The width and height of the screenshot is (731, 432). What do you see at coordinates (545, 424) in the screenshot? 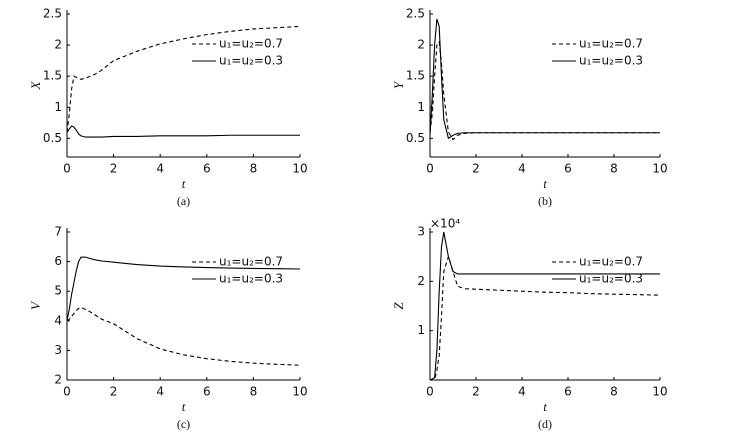
I see `caption: (d)` at bounding box center [545, 424].